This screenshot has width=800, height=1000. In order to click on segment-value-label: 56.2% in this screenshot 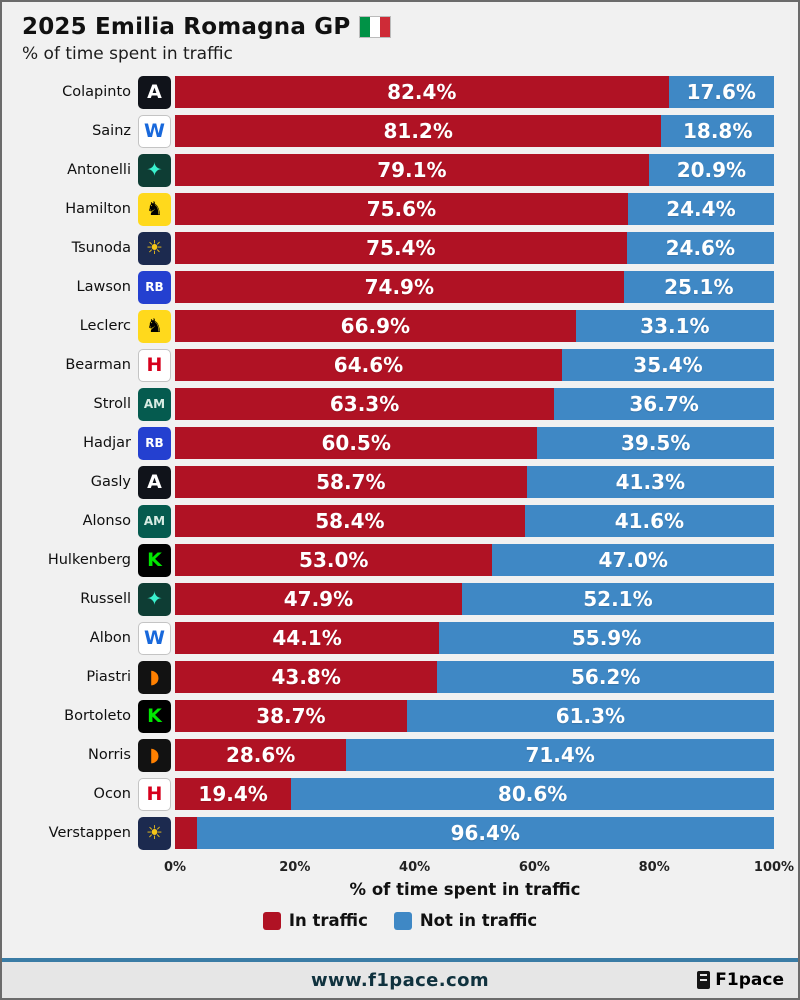, I will do `click(605, 677)`.